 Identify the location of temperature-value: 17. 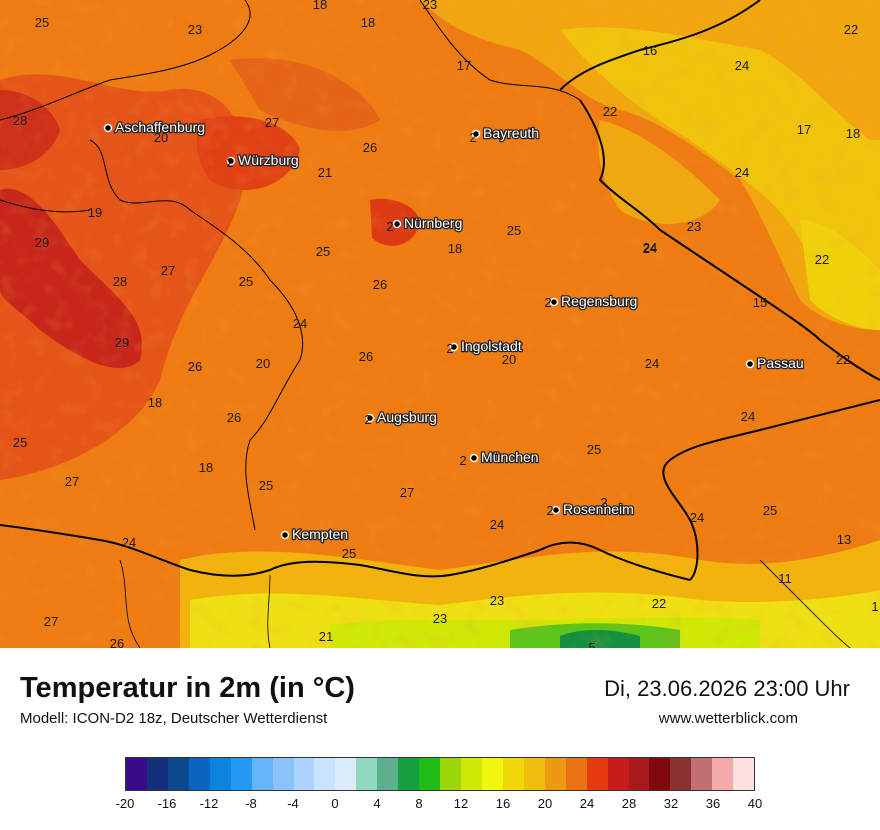
(804, 129).